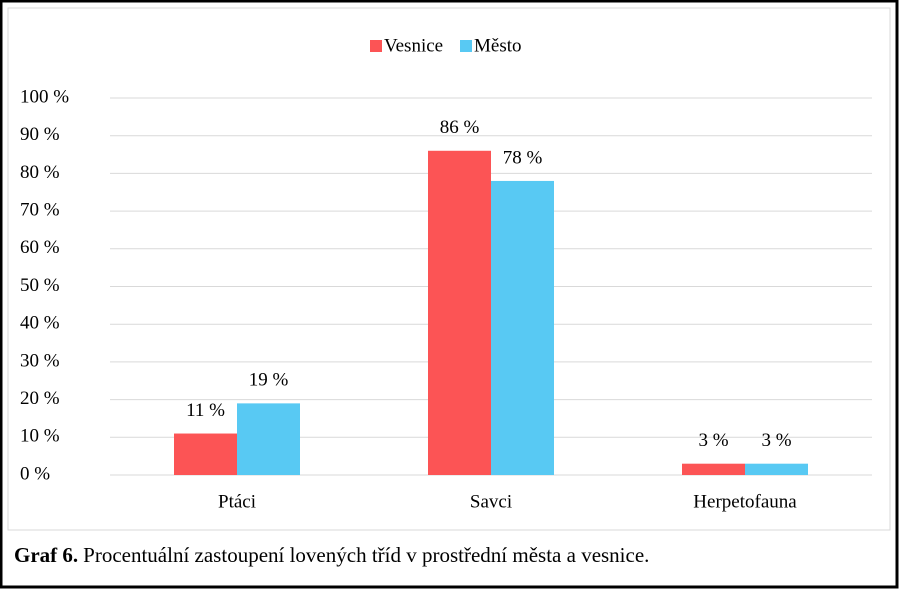 The image size is (900, 590). What do you see at coordinates (745, 501) in the screenshot?
I see `x-tick-label: Herpetofauna` at bounding box center [745, 501].